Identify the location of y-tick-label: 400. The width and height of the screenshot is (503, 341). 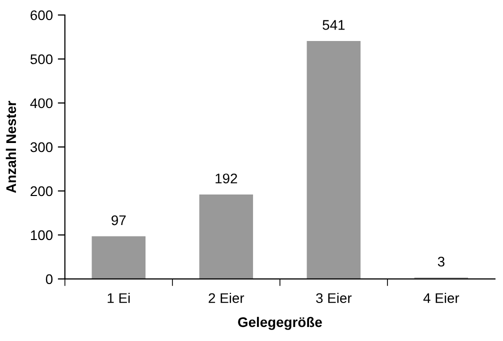
(41, 103).